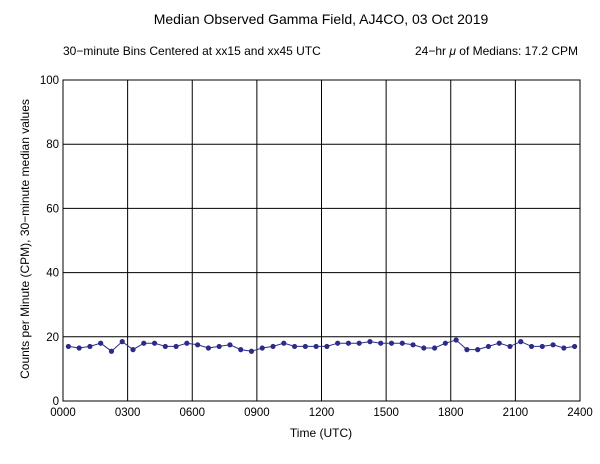  Describe the element at coordinates (451, 413) in the screenshot. I see `x-tick-label: 1800` at that location.